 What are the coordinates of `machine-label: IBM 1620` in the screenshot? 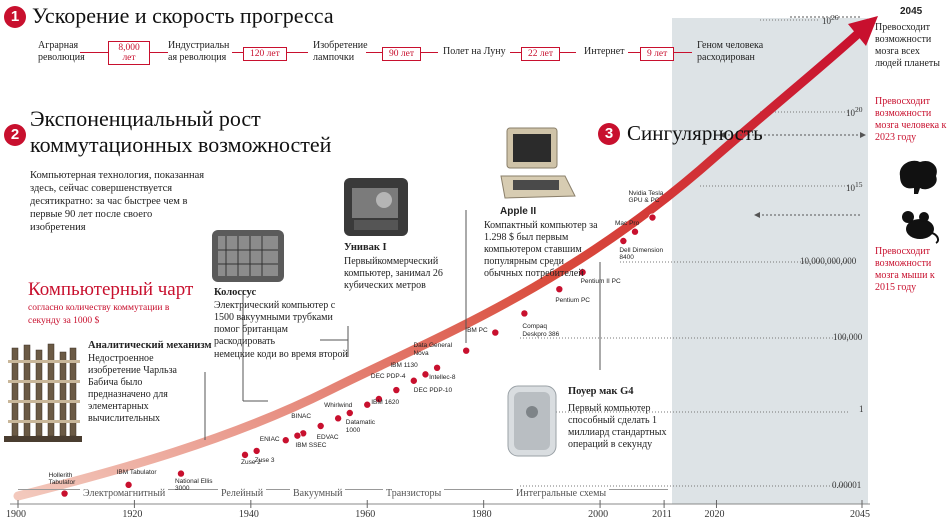 It's located at (385, 402).